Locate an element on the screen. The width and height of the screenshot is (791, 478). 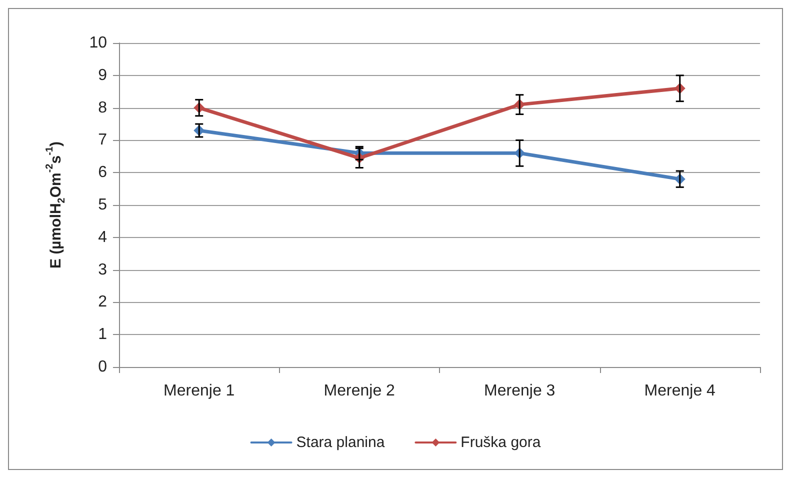
y-tick-label: 8 is located at coordinates (103, 107).